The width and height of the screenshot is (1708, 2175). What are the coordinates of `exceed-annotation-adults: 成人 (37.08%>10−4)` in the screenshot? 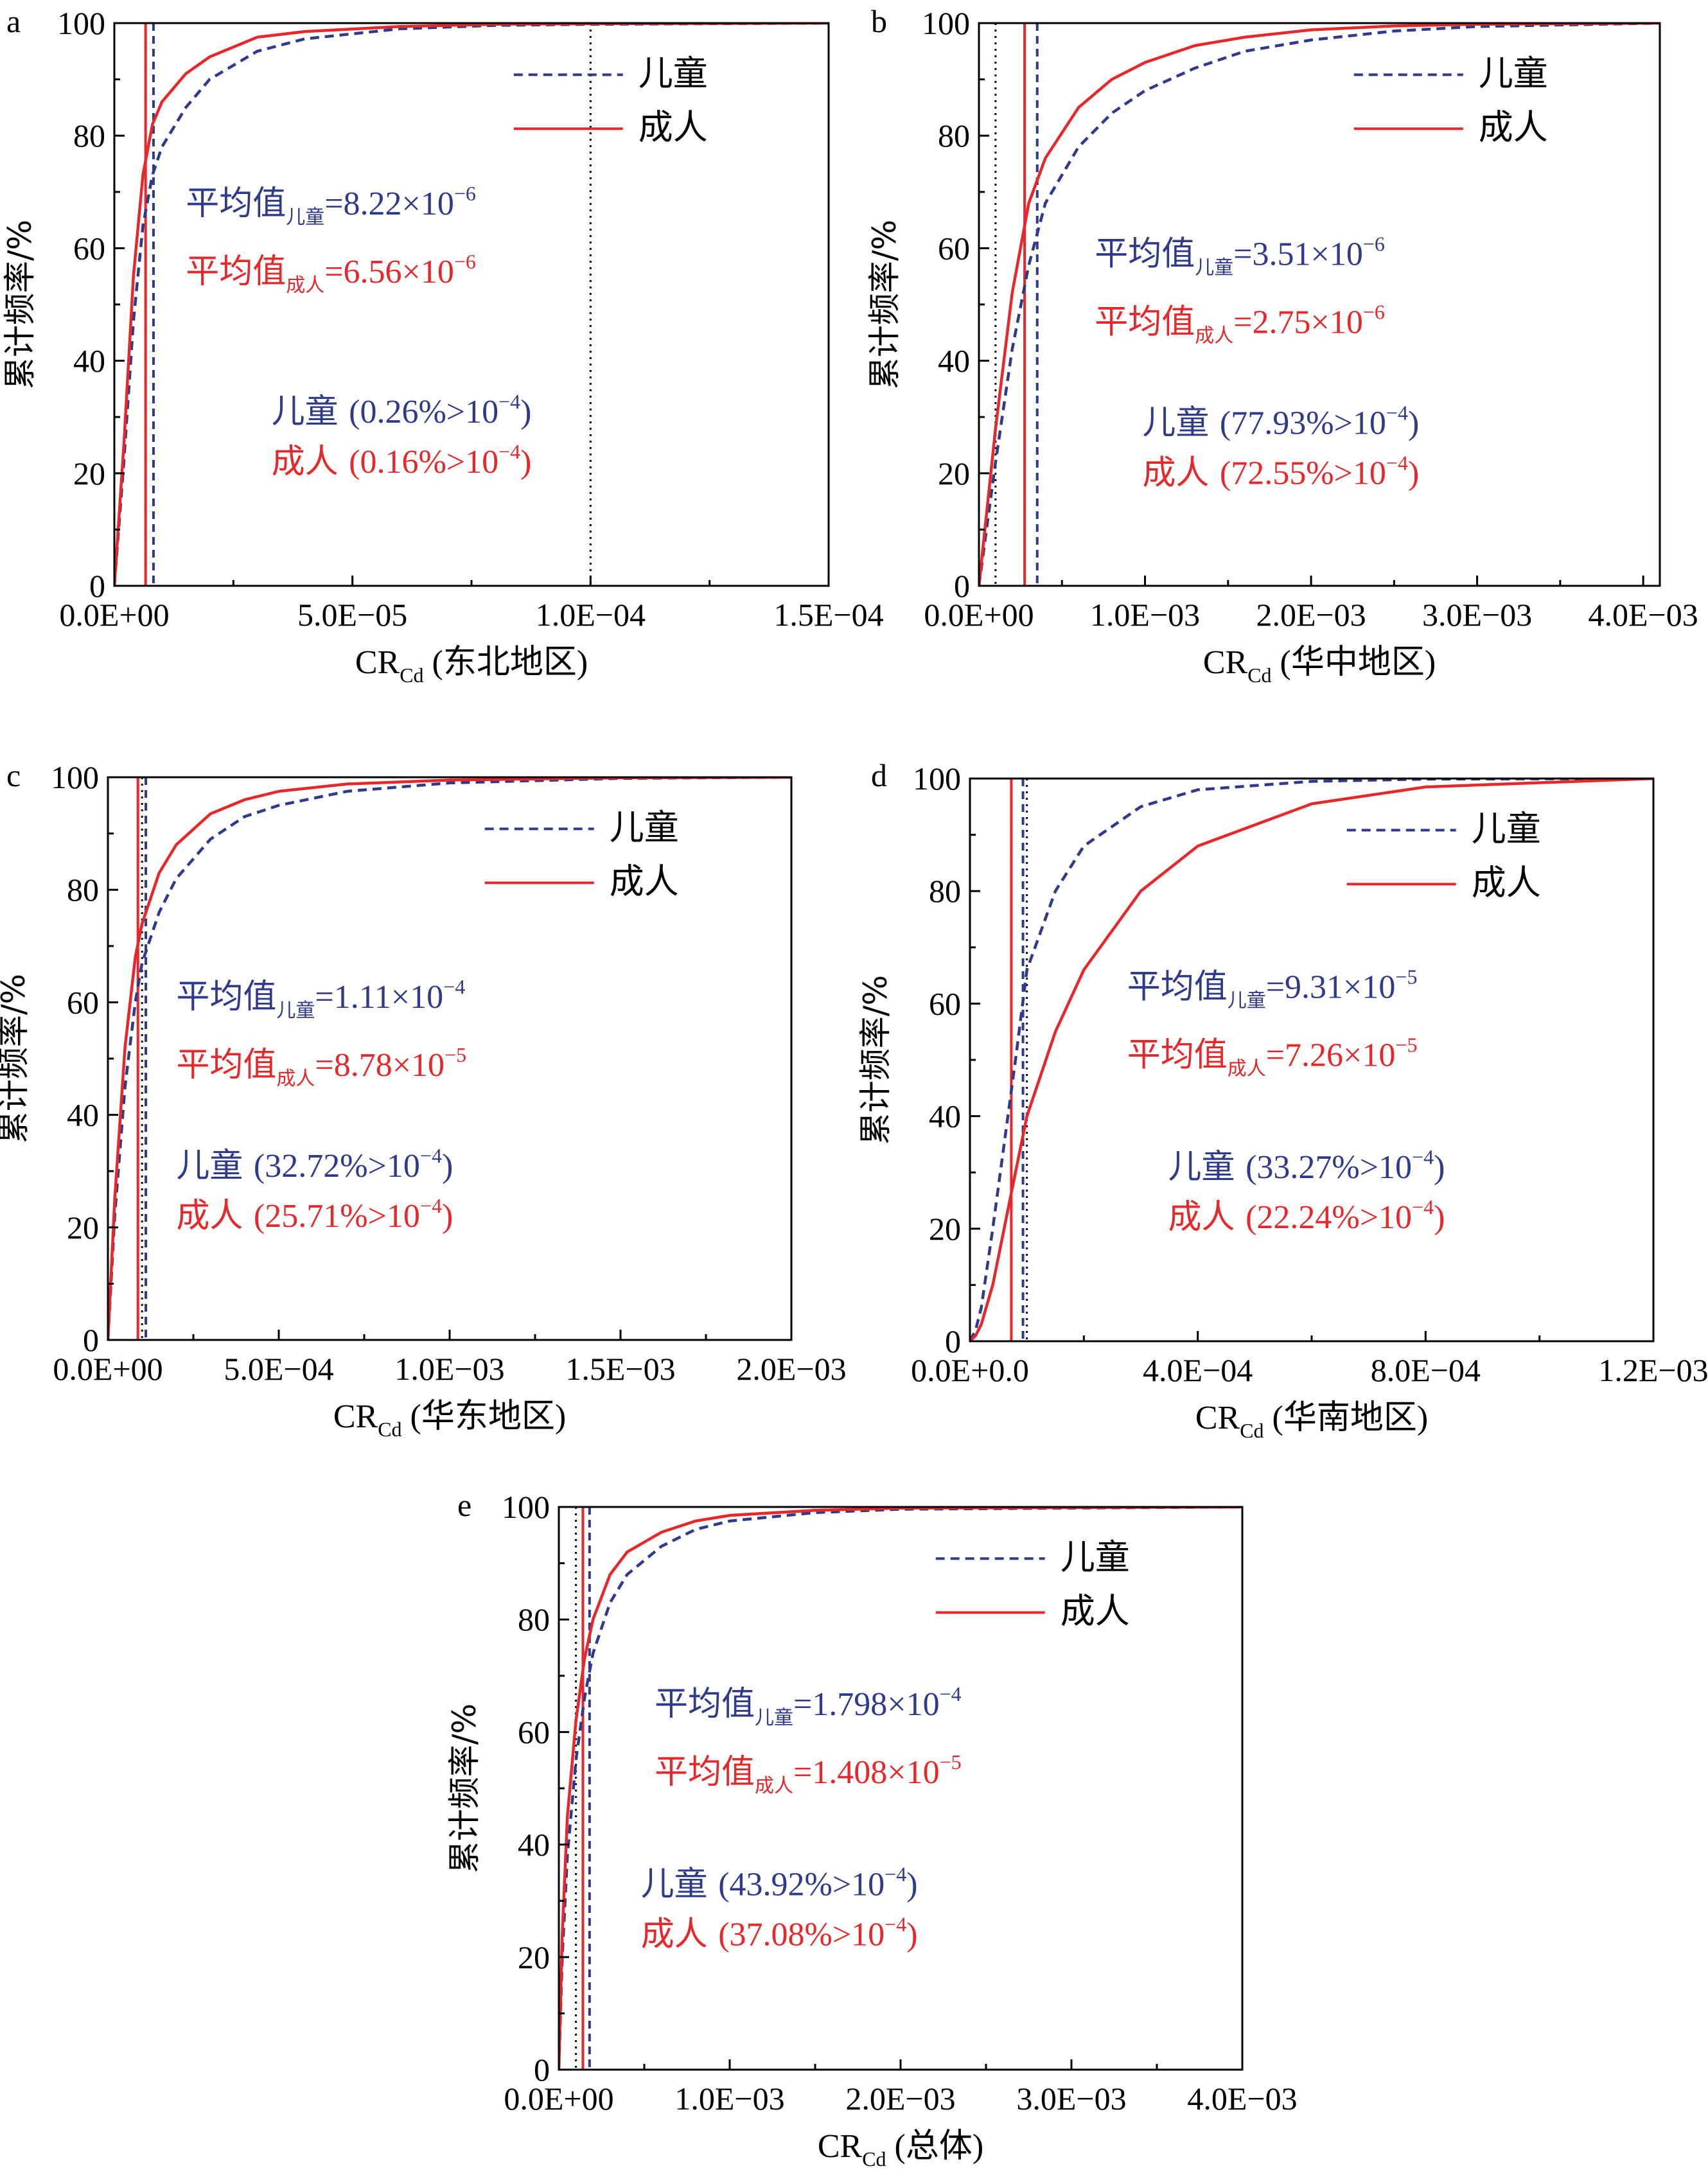 It's located at (779, 1932).